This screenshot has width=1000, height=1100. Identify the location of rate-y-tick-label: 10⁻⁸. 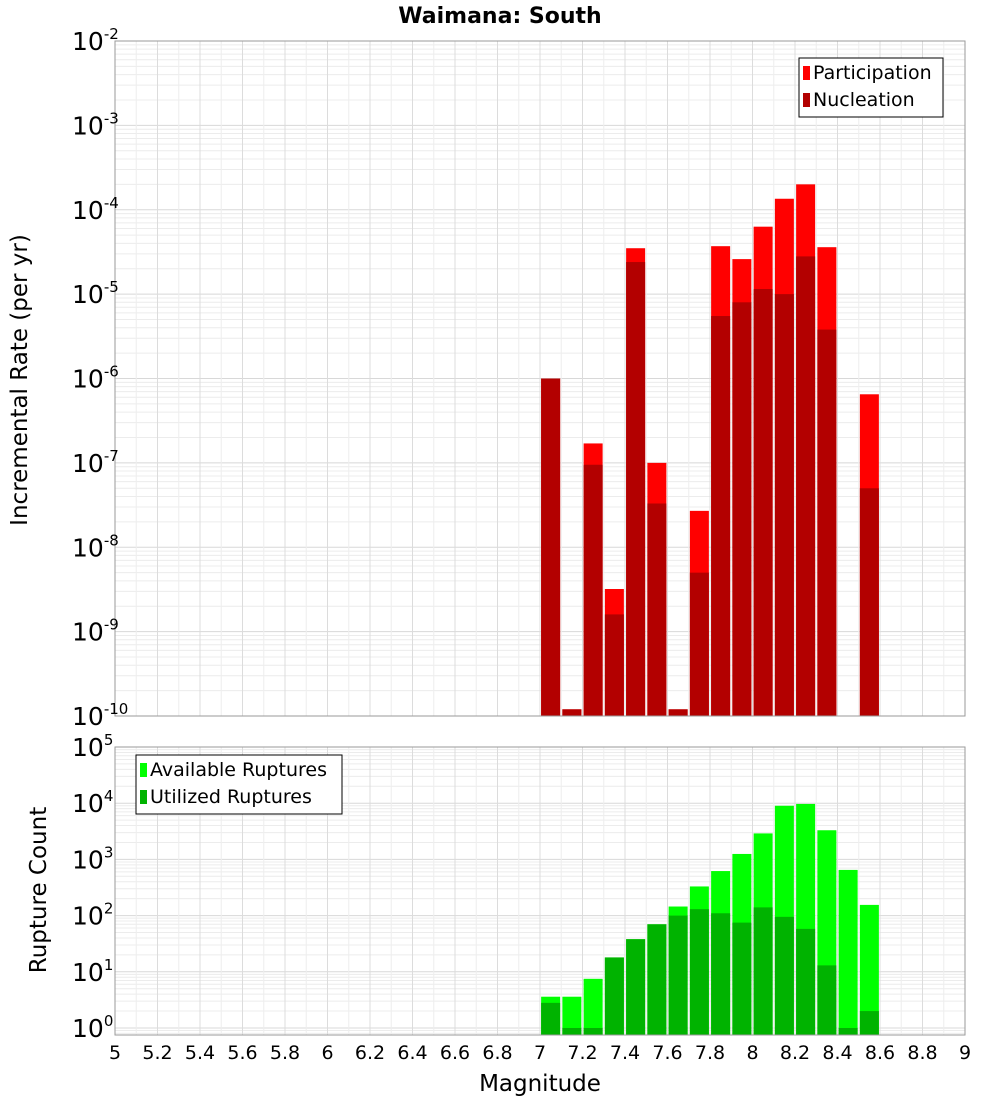
(95, 546).